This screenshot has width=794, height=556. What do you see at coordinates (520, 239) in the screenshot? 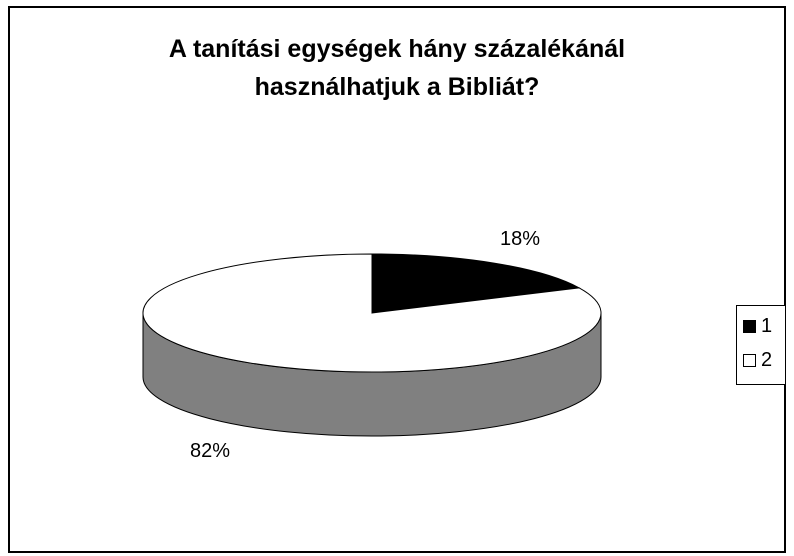
I see `data-label-slice-1: 18%` at bounding box center [520, 239].